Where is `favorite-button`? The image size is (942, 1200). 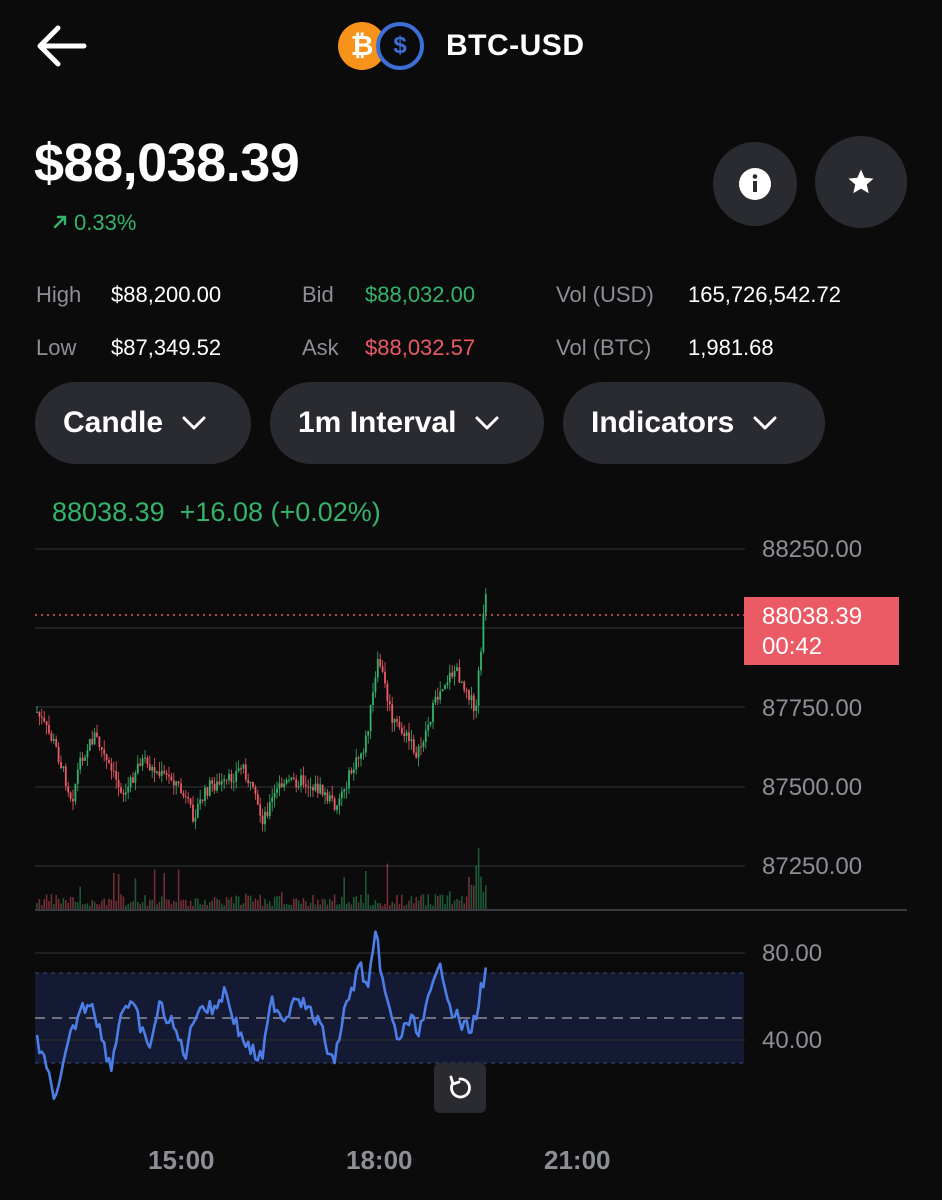 favorite-button is located at coordinates (861, 182).